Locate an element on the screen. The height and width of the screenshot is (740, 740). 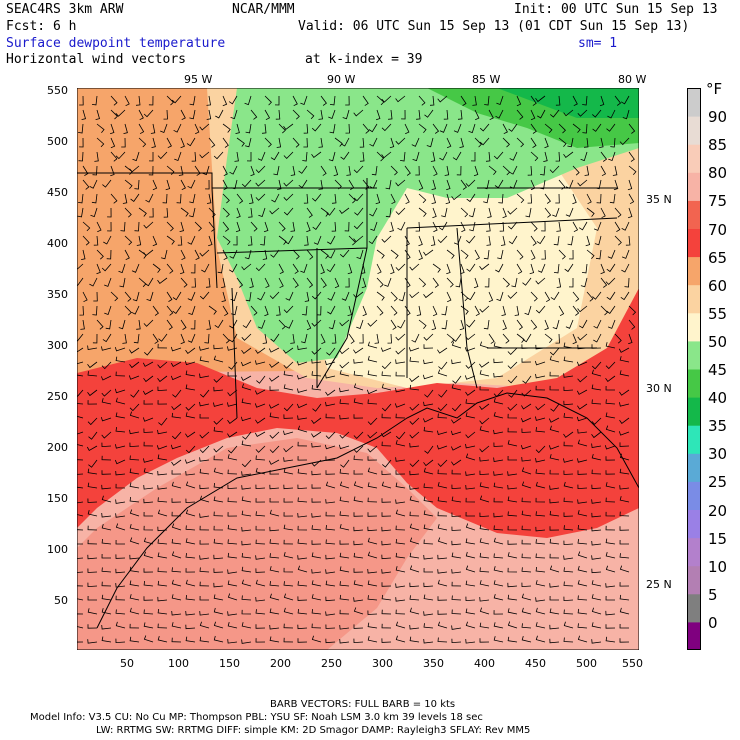
colorbar-label: 80 is located at coordinates (718, 173).